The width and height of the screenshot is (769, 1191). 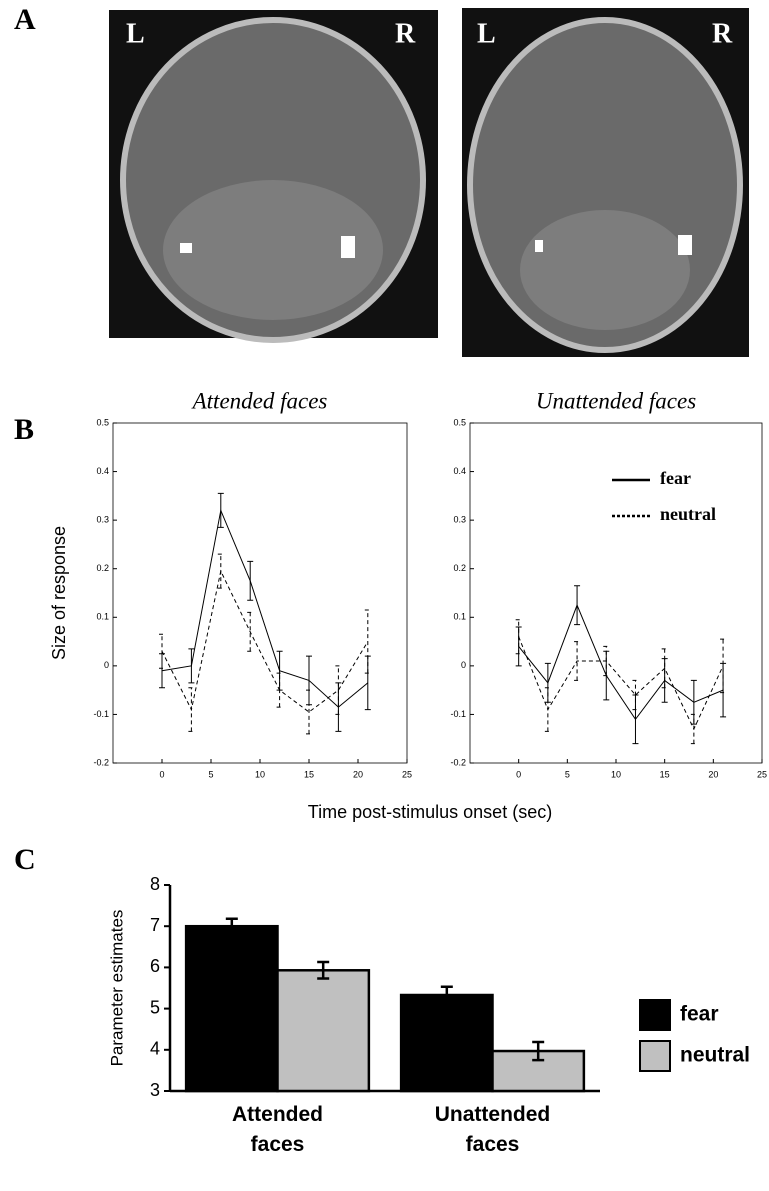 What do you see at coordinates (25, 859) in the screenshot?
I see `panel-label: C` at bounding box center [25, 859].